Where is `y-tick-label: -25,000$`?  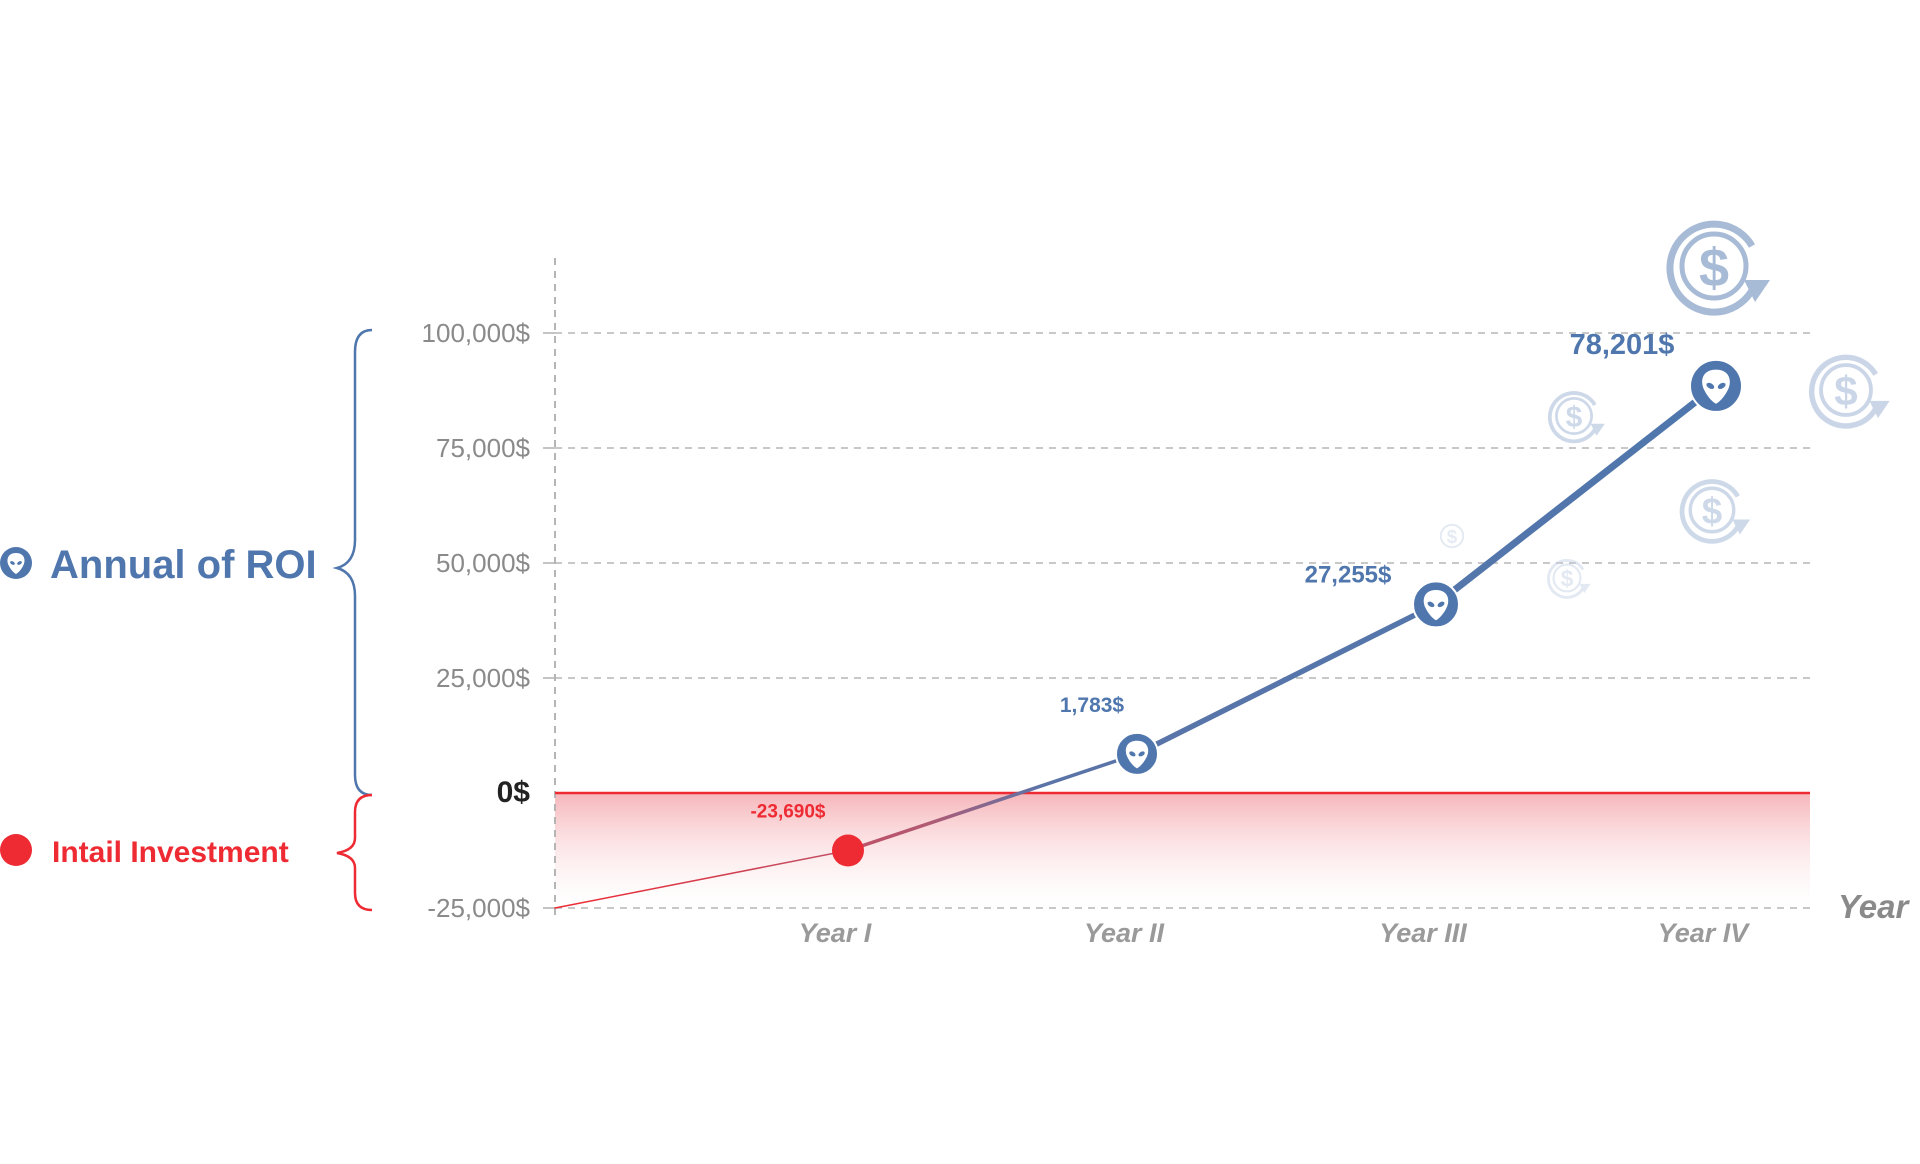
y-tick-label: -25,000$ is located at coordinates (478, 908).